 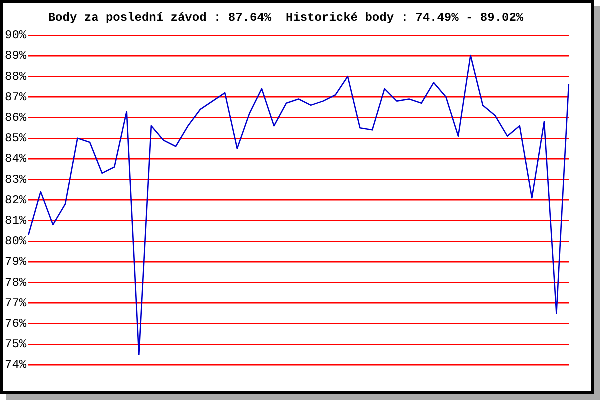 I want to click on chart-title: Body za poslední závod : 87.64% Historické body : 74.49% - 89.02%, so click(x=286, y=18).